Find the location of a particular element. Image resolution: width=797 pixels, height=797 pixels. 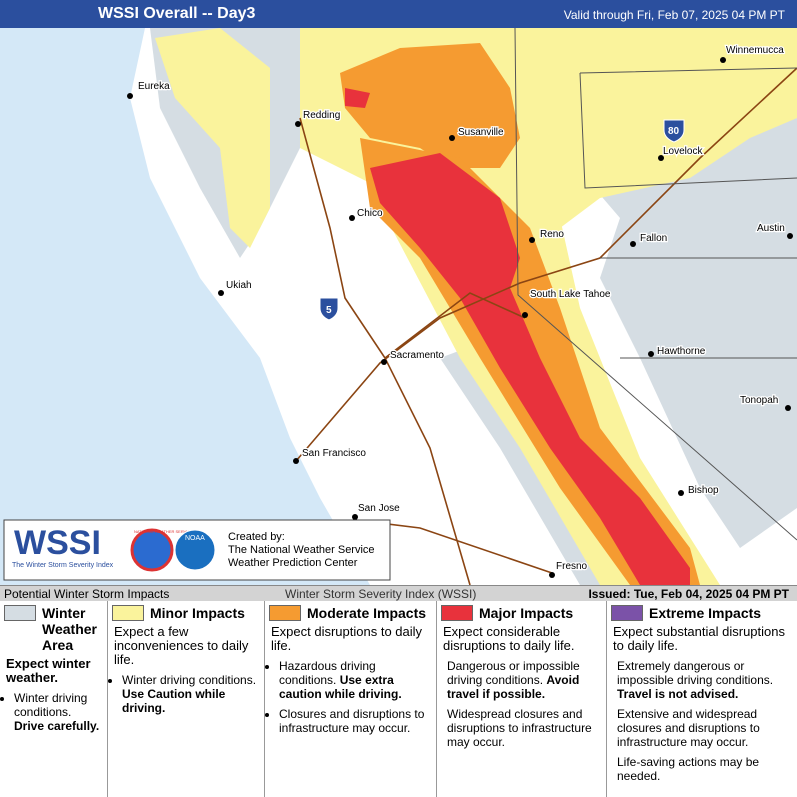

legend-bullet: Life-saving actions may be needed. is located at coordinates (705, 769).